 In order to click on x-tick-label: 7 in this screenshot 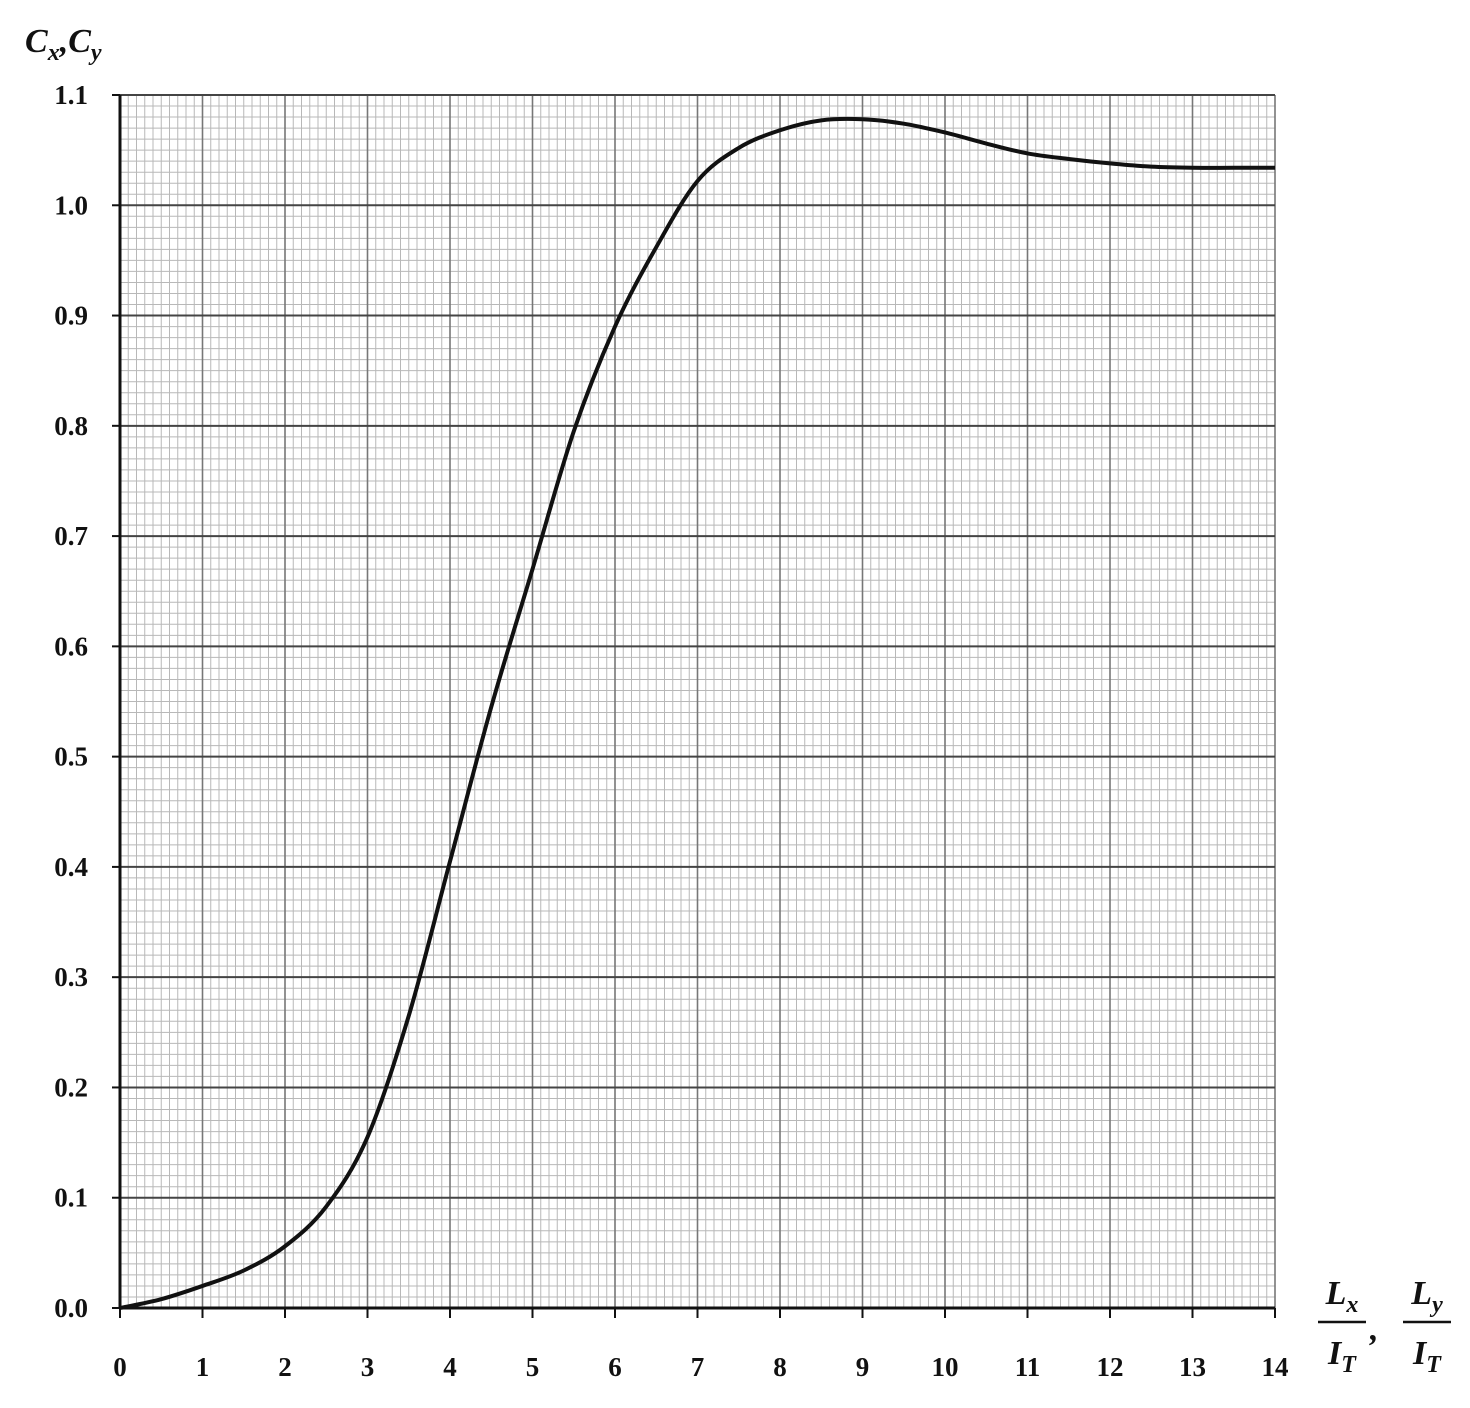, I will do `click(698, 1367)`.